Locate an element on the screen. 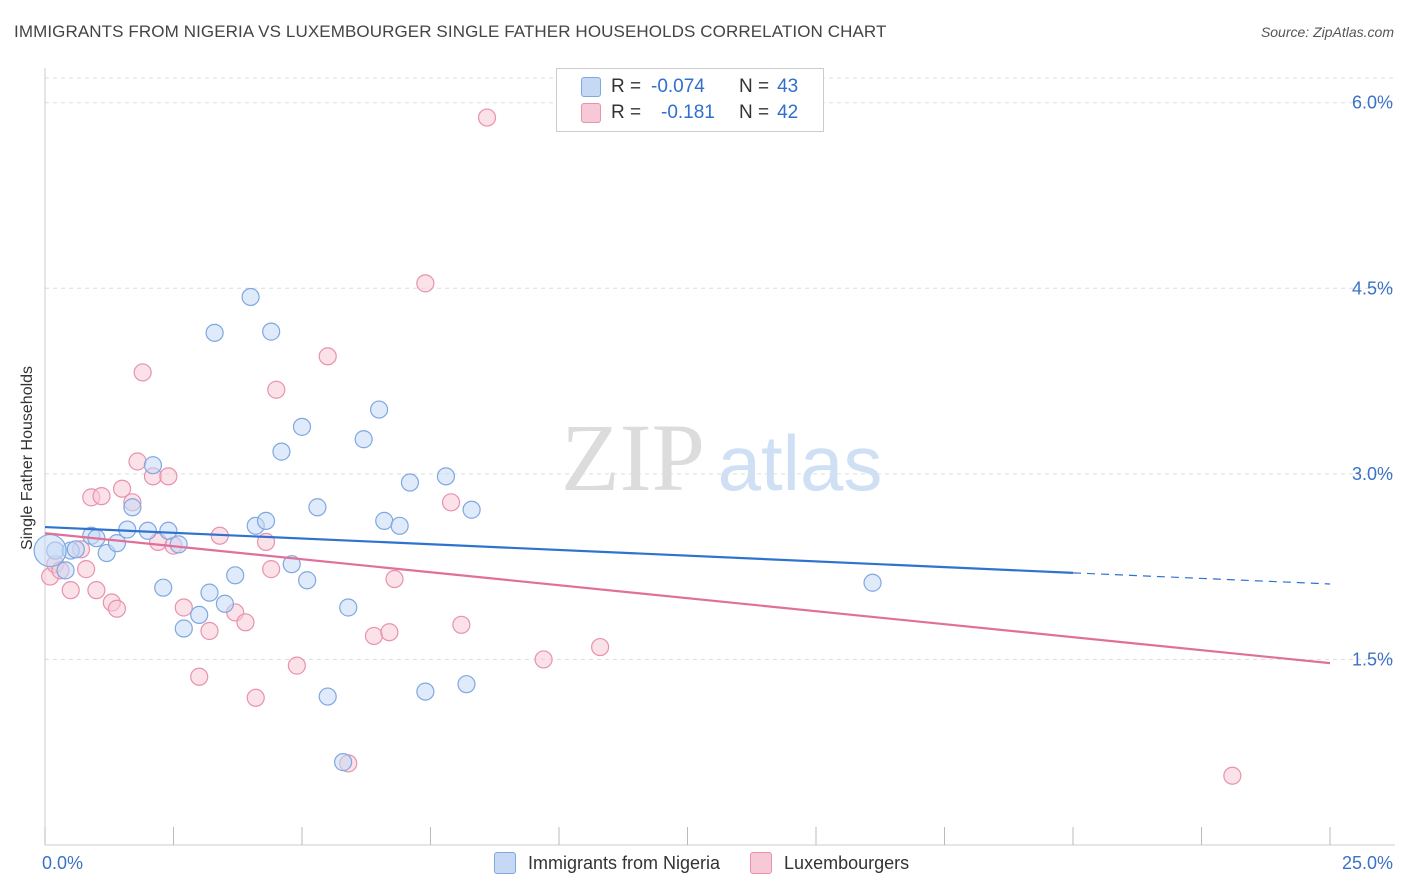  watermark-atlas: atlas is located at coordinates (800, 463).